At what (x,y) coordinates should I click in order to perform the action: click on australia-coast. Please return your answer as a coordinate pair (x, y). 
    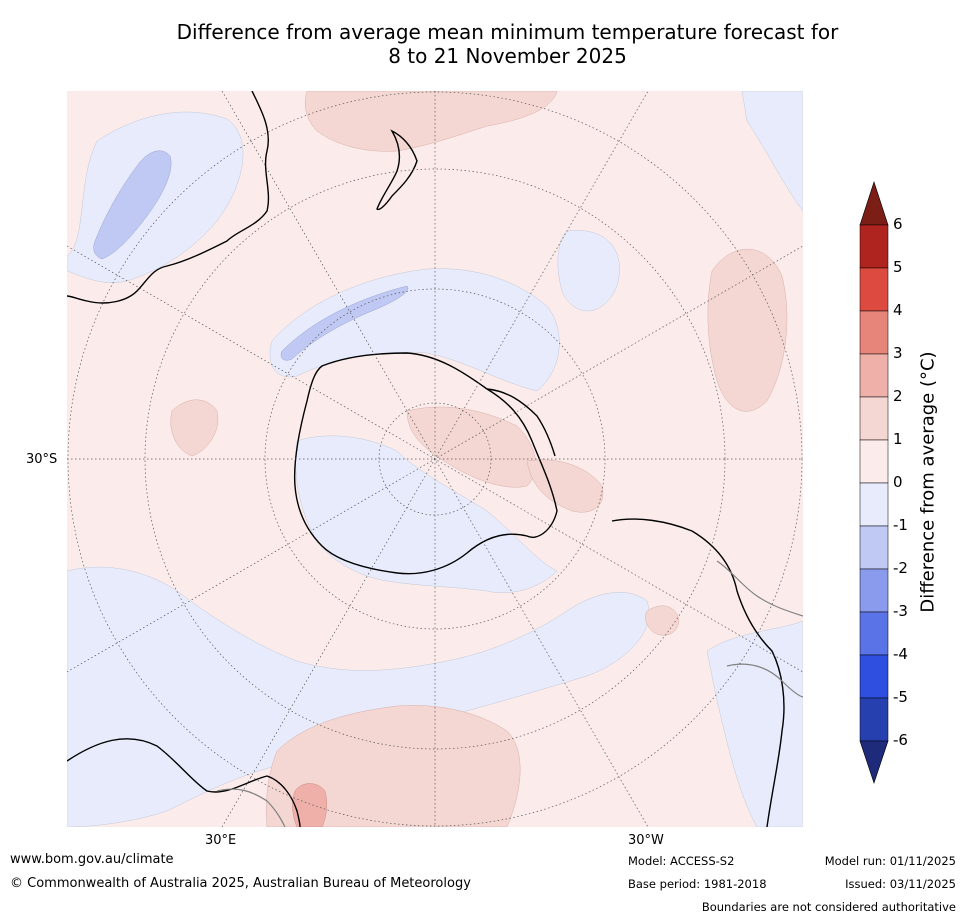
    Looking at the image, I should click on (168, 197).